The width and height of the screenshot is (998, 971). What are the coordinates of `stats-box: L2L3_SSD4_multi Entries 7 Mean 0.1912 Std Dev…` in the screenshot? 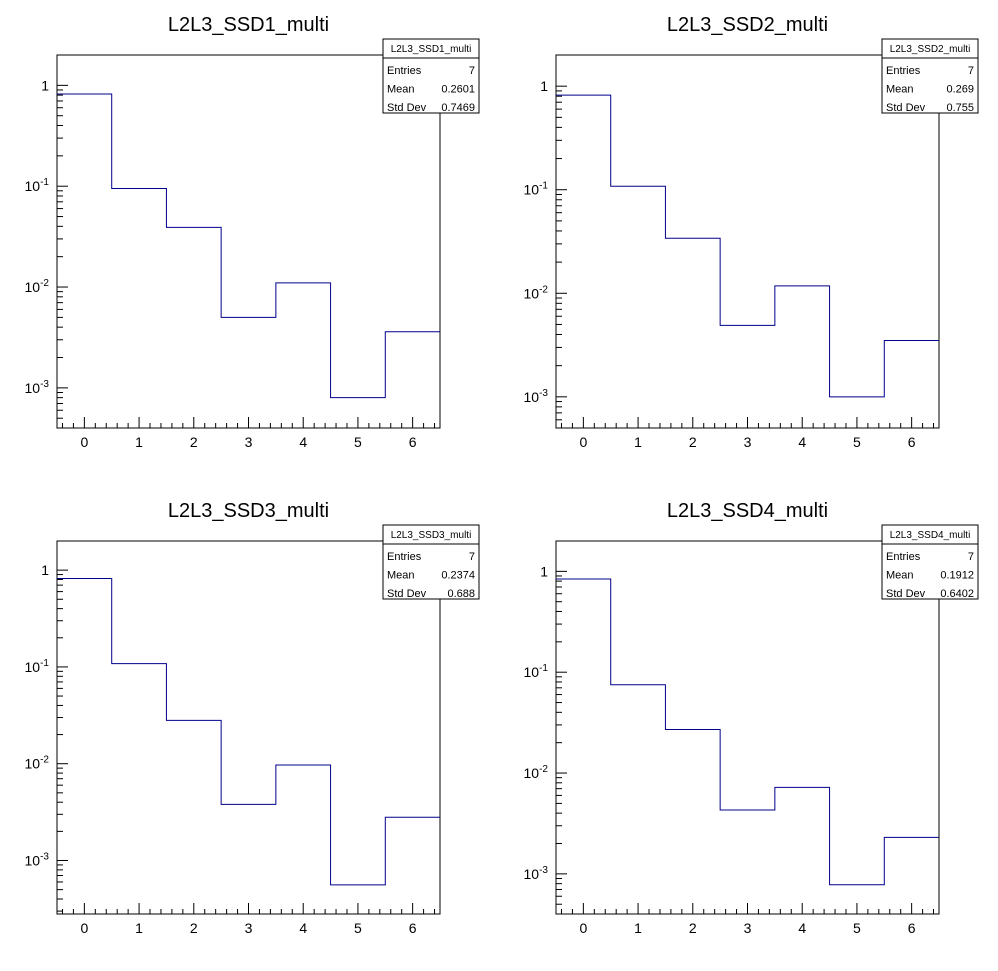 It's located at (930, 562).